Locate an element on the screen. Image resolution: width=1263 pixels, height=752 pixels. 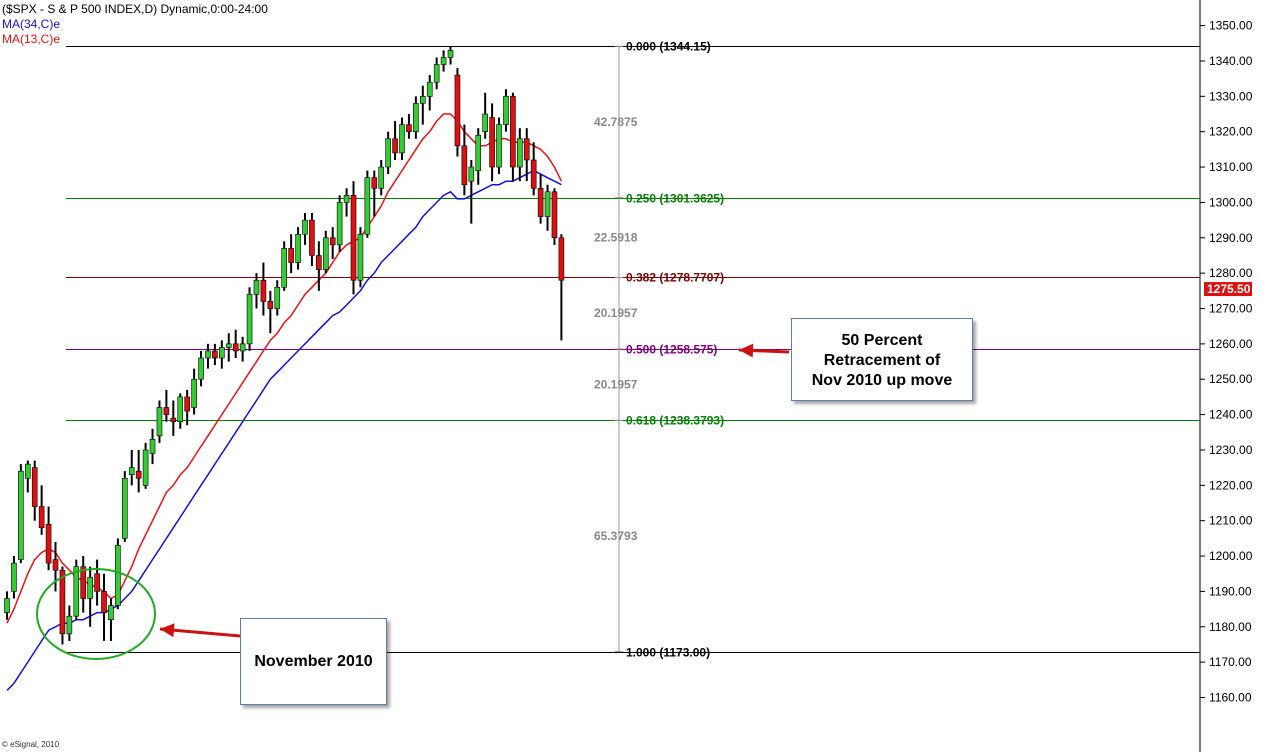
ma13-legend: MA(13,C)e is located at coordinates (31, 39).